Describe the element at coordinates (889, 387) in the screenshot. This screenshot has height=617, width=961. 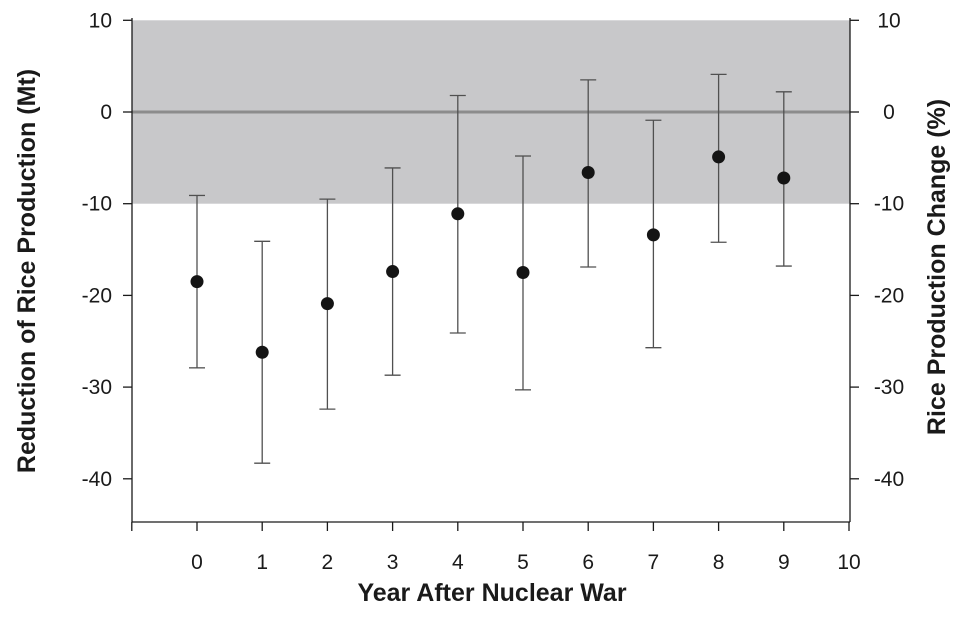
I see `y2-tick-label: -30` at that location.